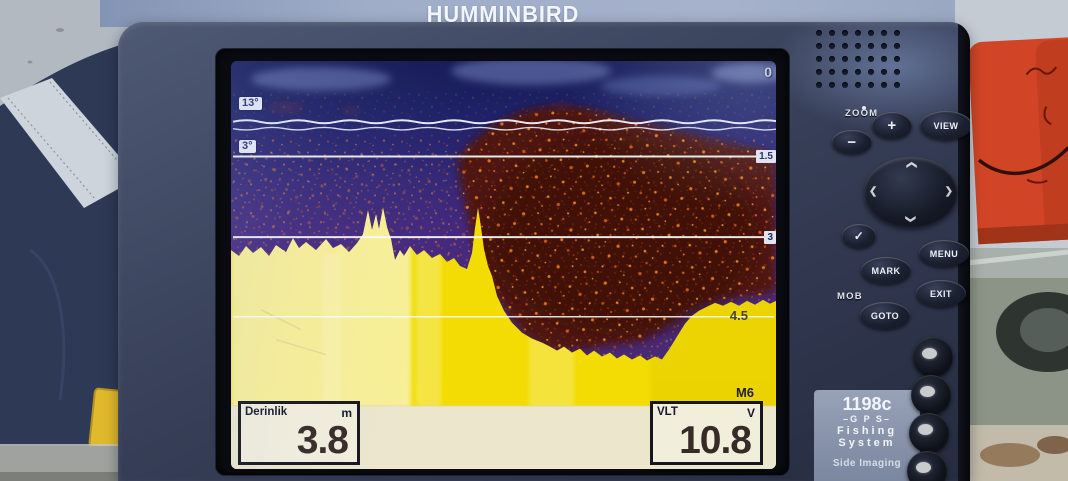 The image size is (1068, 481). What do you see at coordinates (250, 103) in the screenshot?
I see `temperature-badge: 13°` at bounding box center [250, 103].